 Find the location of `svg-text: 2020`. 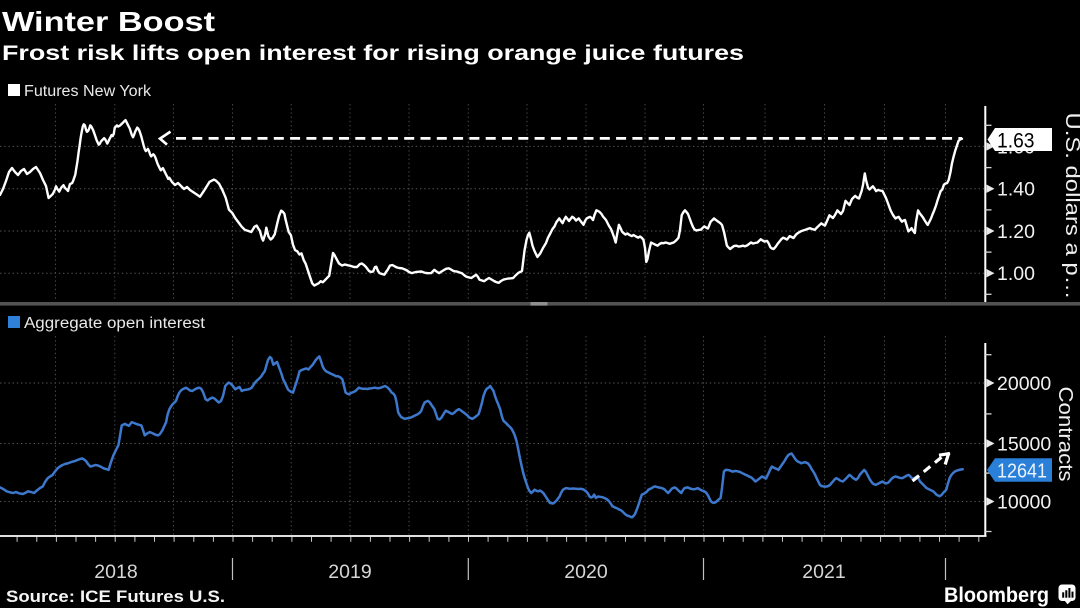

svg-text: 2020 is located at coordinates (586, 572).